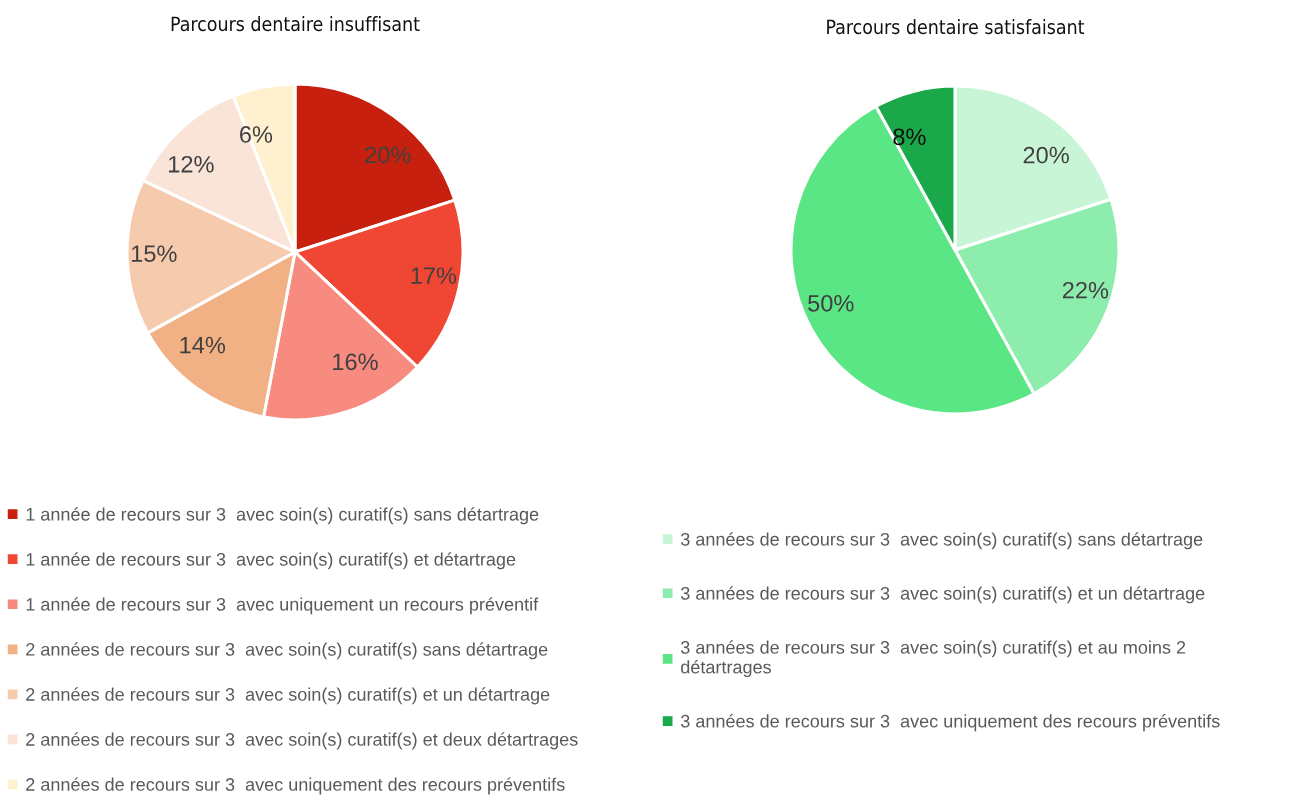 The width and height of the screenshot is (1296, 796). Describe the element at coordinates (154, 254) in the screenshot. I see `data-label: 15%` at that location.